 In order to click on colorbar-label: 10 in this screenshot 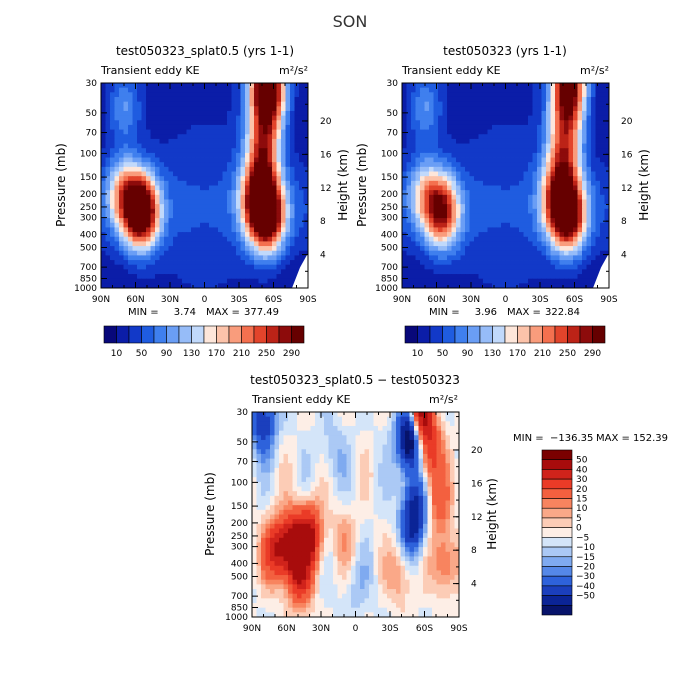, I will do `click(418, 354)`.